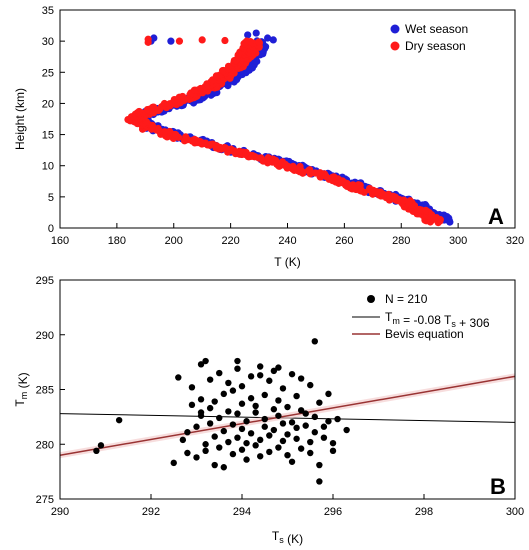 Image resolution: width=529 pixels, height=550 pixels. Describe the element at coordinates (435, 46) in the screenshot. I see `legend-dry-season-label: Dry season` at that location.